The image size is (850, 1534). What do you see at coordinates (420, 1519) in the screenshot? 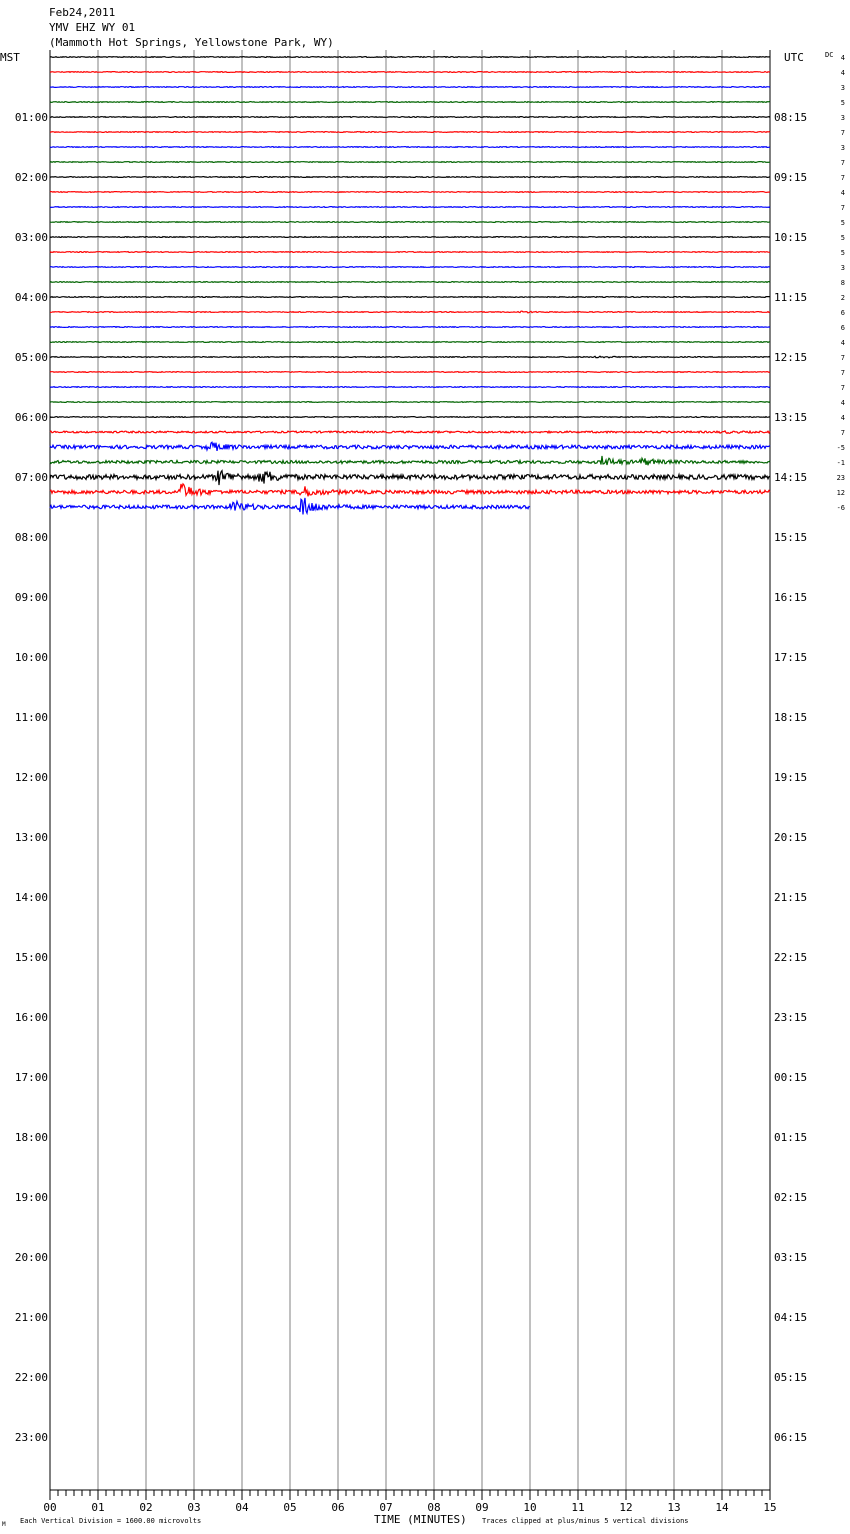
I see `x-axis-title: TIME (MINUTES)` at bounding box center [420, 1519].